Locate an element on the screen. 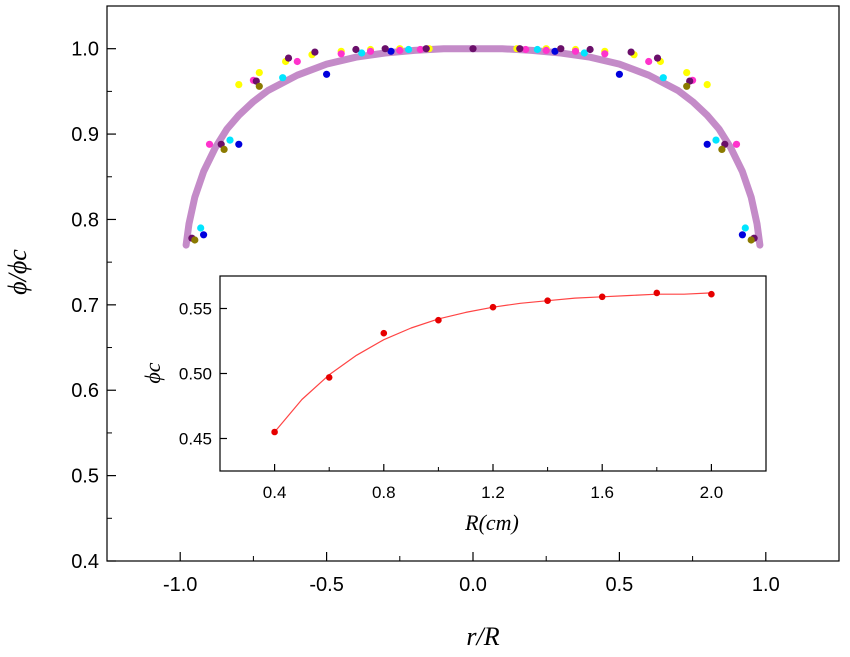 Image resolution: width=850 pixels, height=657 pixels. inset-x-axis: 0.4 0.8 1.2 1.6 2.0 is located at coordinates (493, 483).